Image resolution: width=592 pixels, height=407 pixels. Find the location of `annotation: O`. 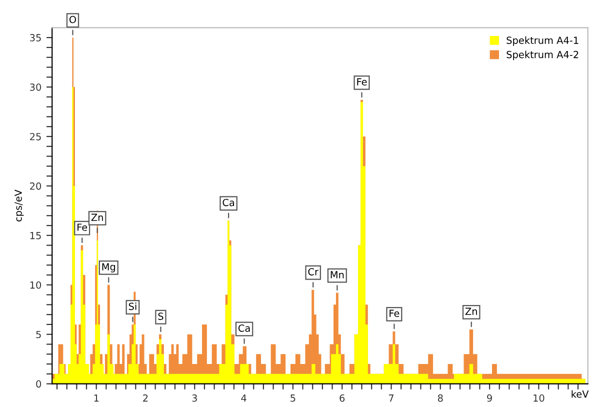

annotation: O is located at coordinates (72, 20).